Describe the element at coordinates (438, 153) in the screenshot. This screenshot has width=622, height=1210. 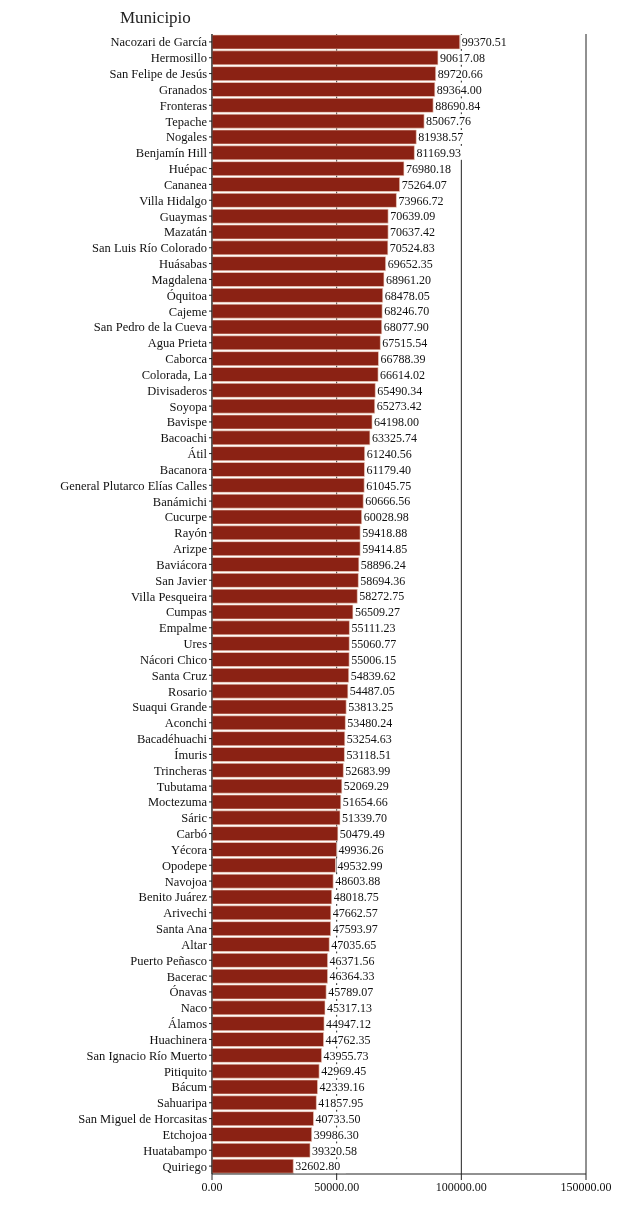
I see `data-label: 81169.93` at that location.